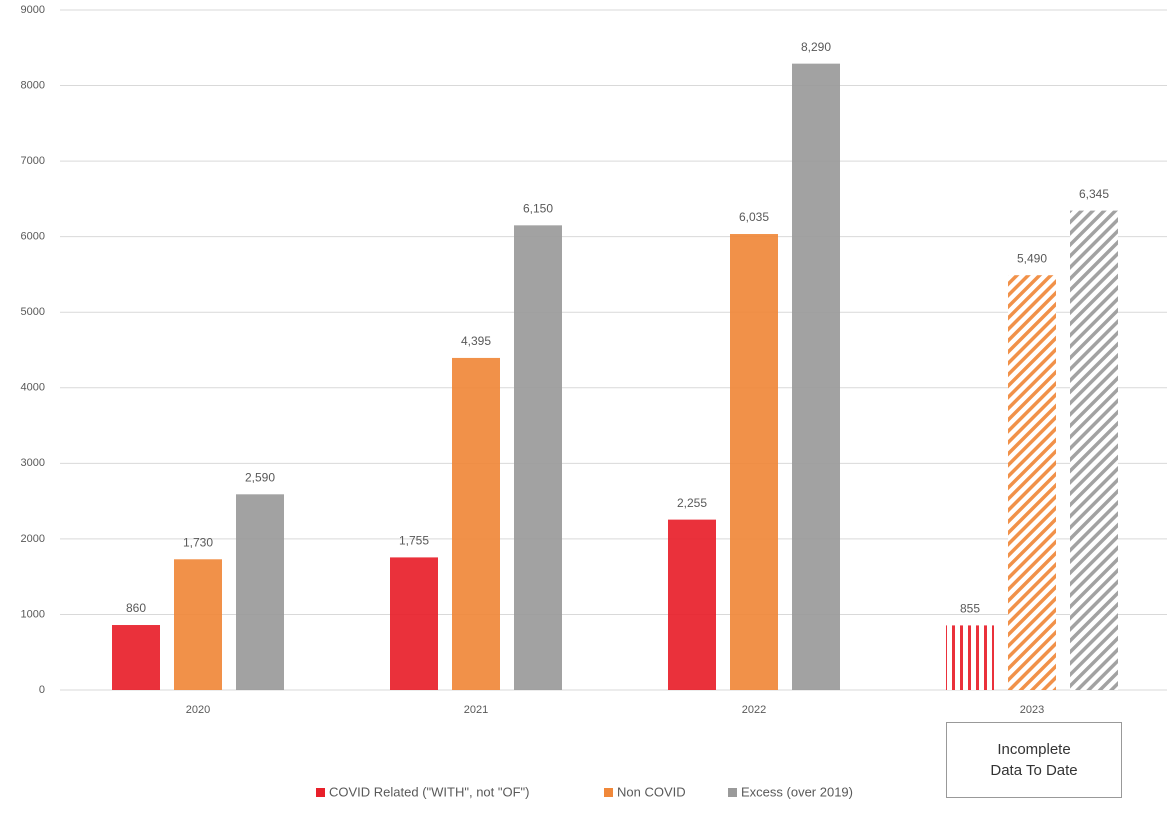  What do you see at coordinates (33, 10) in the screenshot?
I see `y-tick-label: 9000` at bounding box center [33, 10].